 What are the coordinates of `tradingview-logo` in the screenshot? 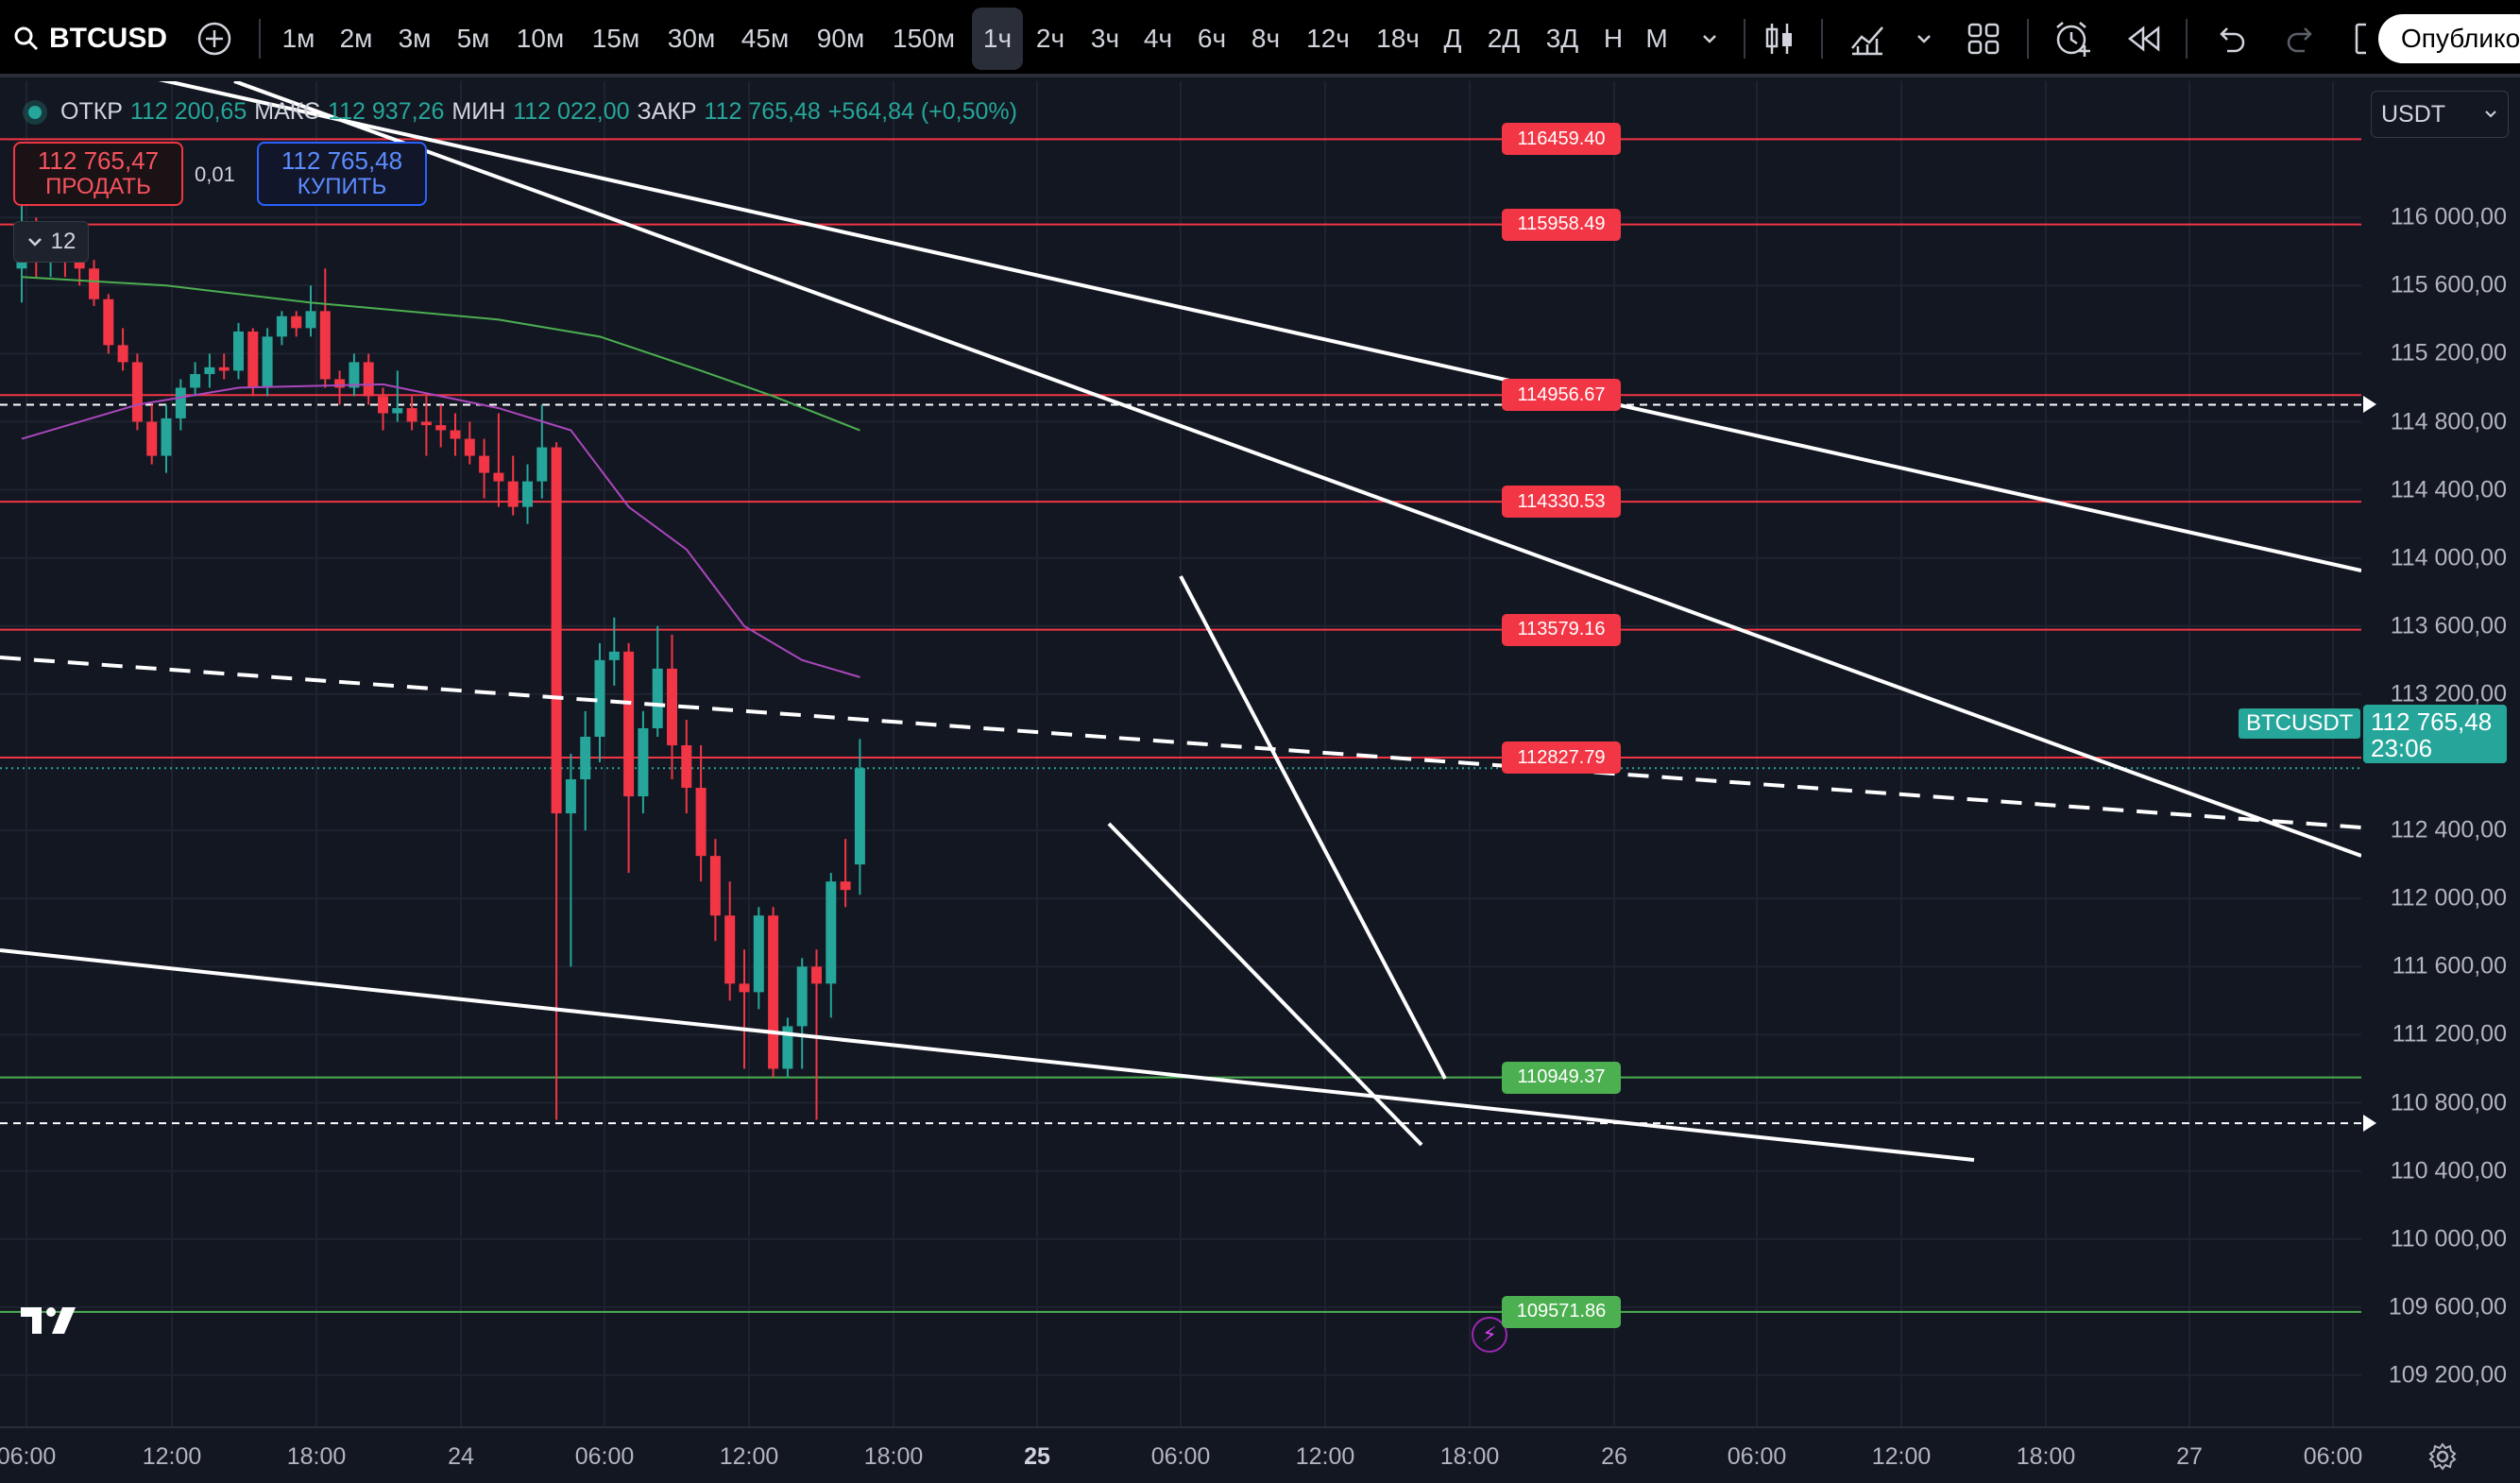 It's located at (50, 1320).